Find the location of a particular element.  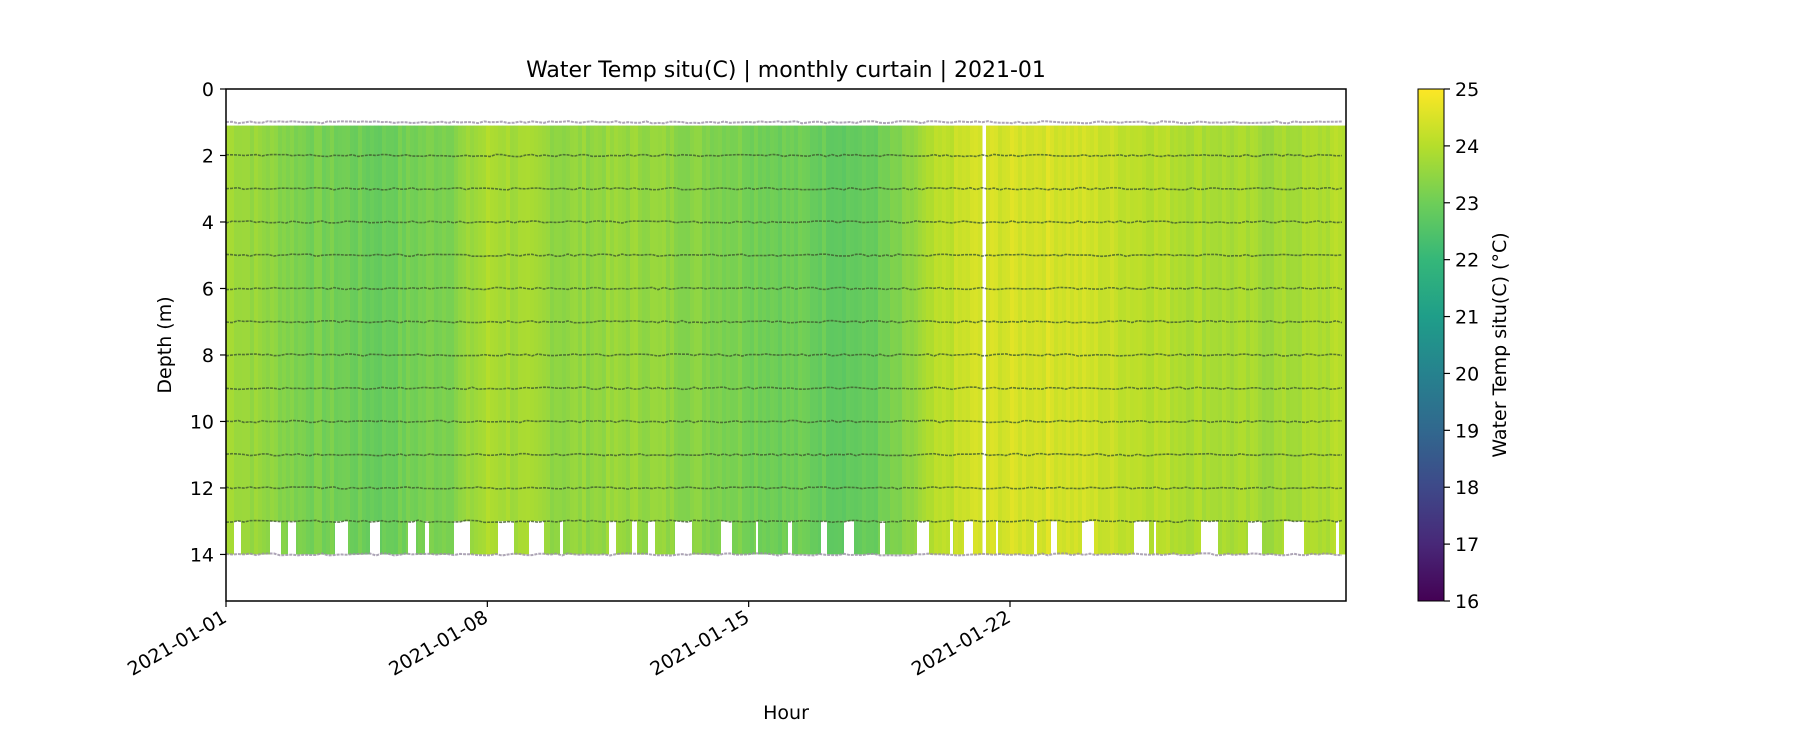

y-tick-label: 2 is located at coordinates (208, 156).